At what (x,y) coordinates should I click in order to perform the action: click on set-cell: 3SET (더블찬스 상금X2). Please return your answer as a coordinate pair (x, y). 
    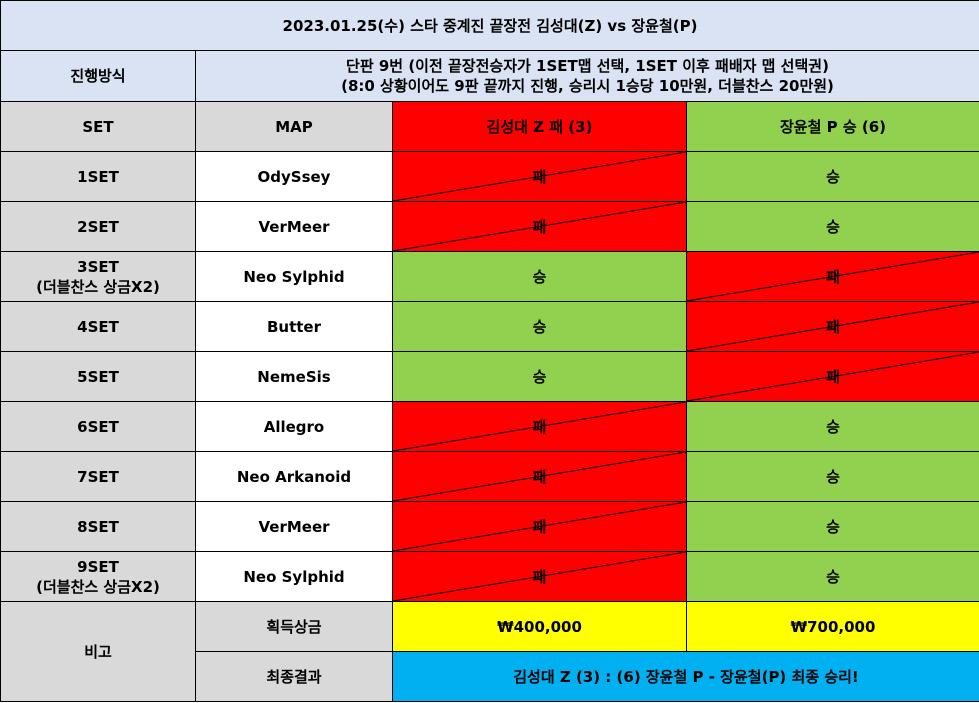
    Looking at the image, I should click on (98, 276).